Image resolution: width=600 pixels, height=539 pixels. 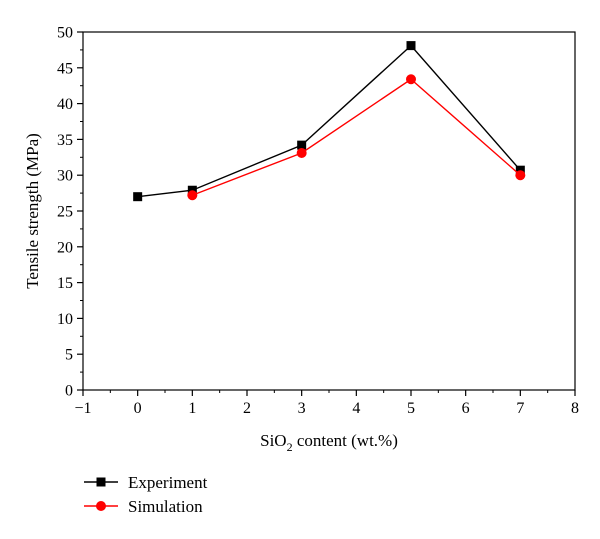 What do you see at coordinates (247, 408) in the screenshot?
I see `x-tick-label: 2` at bounding box center [247, 408].